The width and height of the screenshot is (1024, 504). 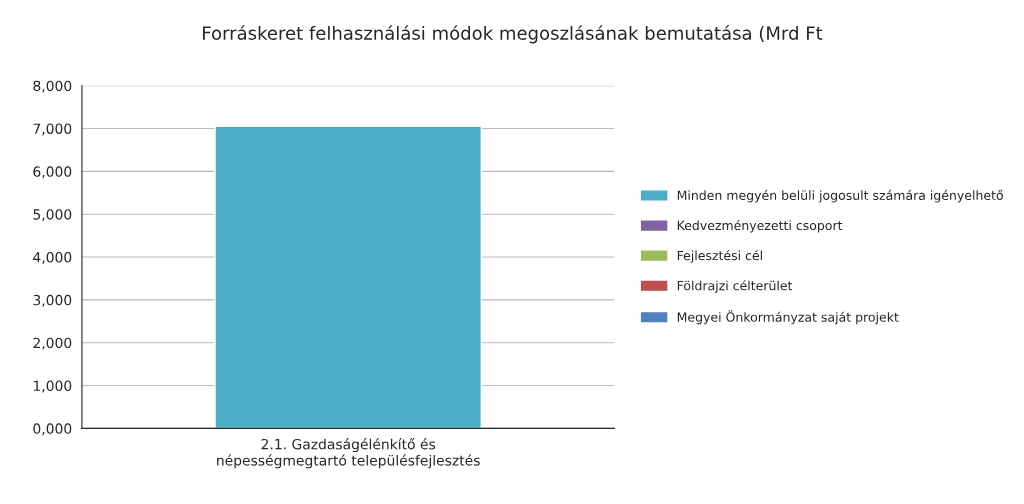 I want to click on chart-title: Forráskeret felhasználási módok megoszlásának bemutatása (Mrd Ft, so click(x=513, y=34).